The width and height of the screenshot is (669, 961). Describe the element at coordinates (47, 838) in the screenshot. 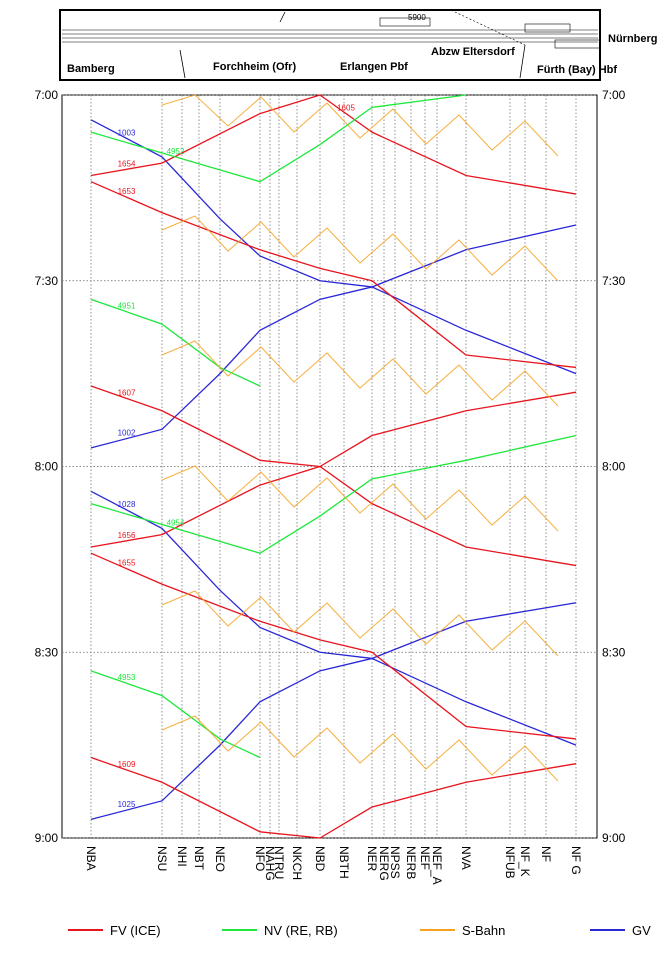

I see `y-tick-label-left: 9:00` at that location.